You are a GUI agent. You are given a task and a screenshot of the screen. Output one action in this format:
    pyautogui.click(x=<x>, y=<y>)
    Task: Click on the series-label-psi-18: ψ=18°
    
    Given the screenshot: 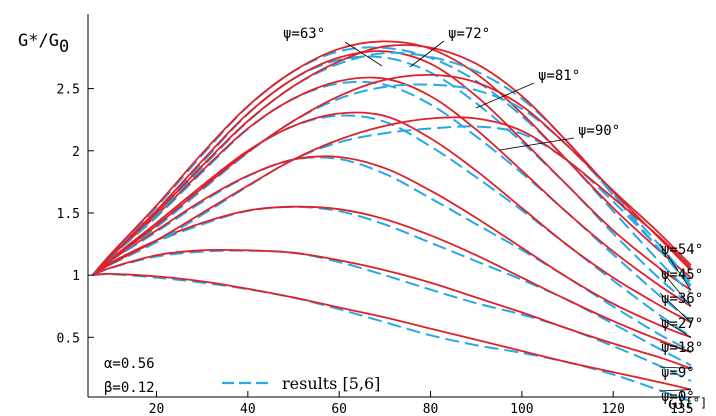 What is the action you would take?
    pyautogui.click(x=682, y=348)
    